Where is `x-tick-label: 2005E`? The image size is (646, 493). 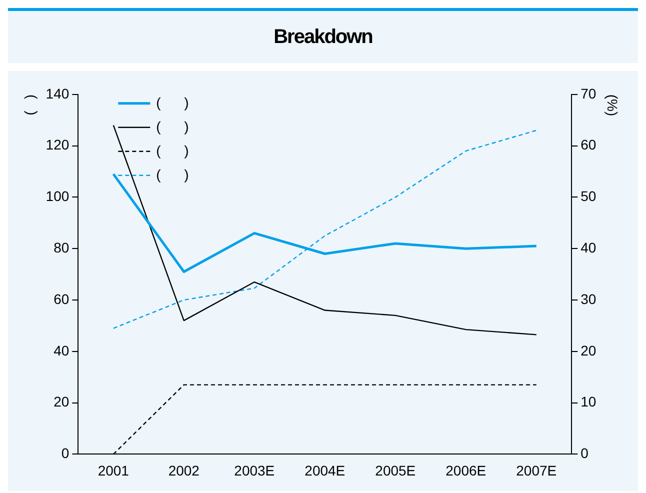
x-tick-label: 2005E is located at coordinates (395, 470).